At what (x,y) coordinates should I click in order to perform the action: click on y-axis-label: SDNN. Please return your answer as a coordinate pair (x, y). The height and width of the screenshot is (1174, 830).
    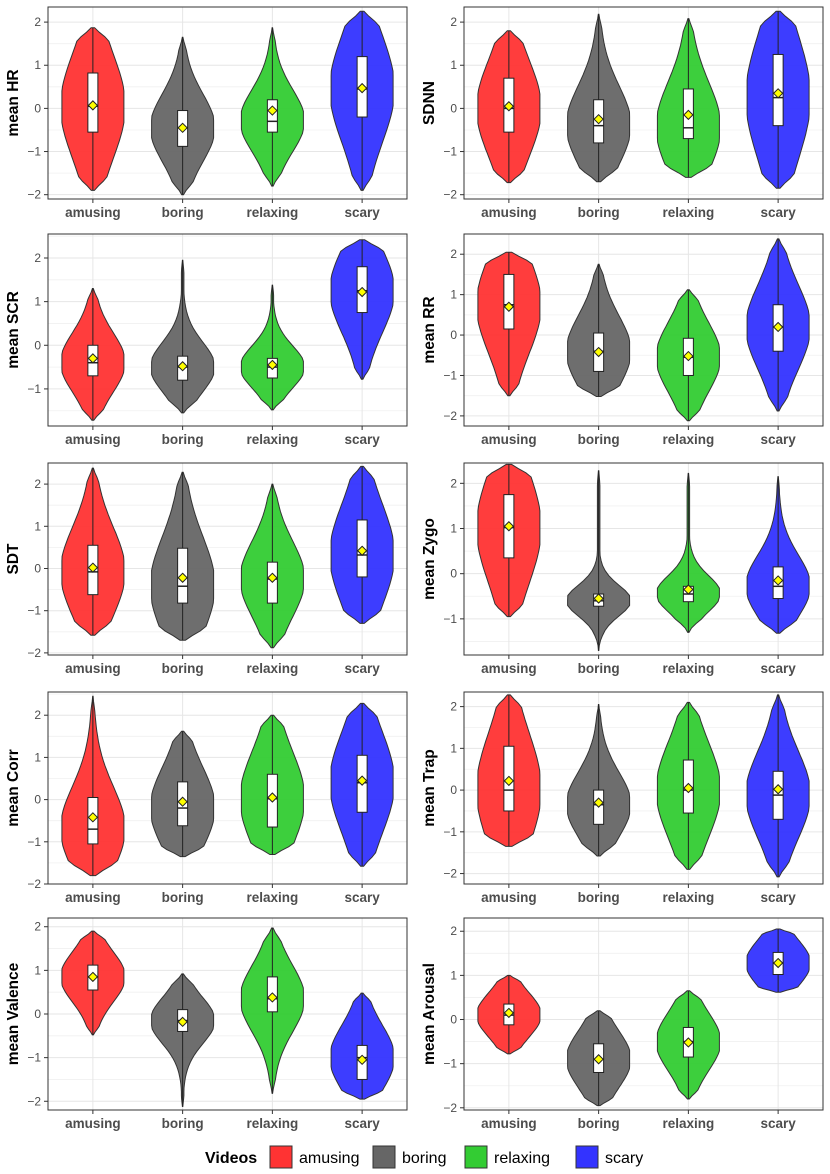
    Looking at the image, I should click on (429, 103).